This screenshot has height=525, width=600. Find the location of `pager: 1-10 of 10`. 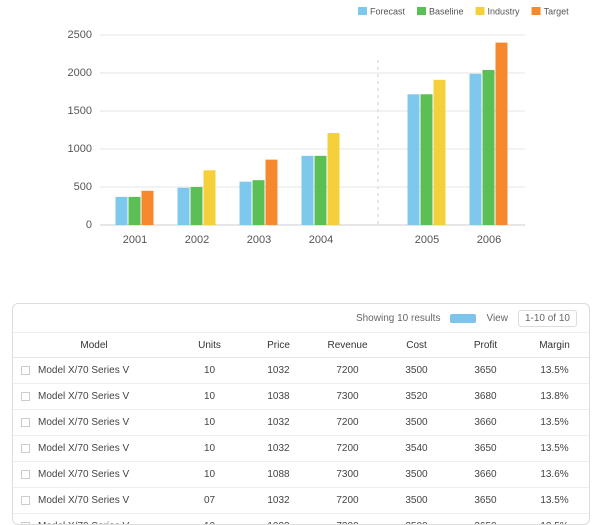

pager: 1-10 of 10 is located at coordinates (547, 318).